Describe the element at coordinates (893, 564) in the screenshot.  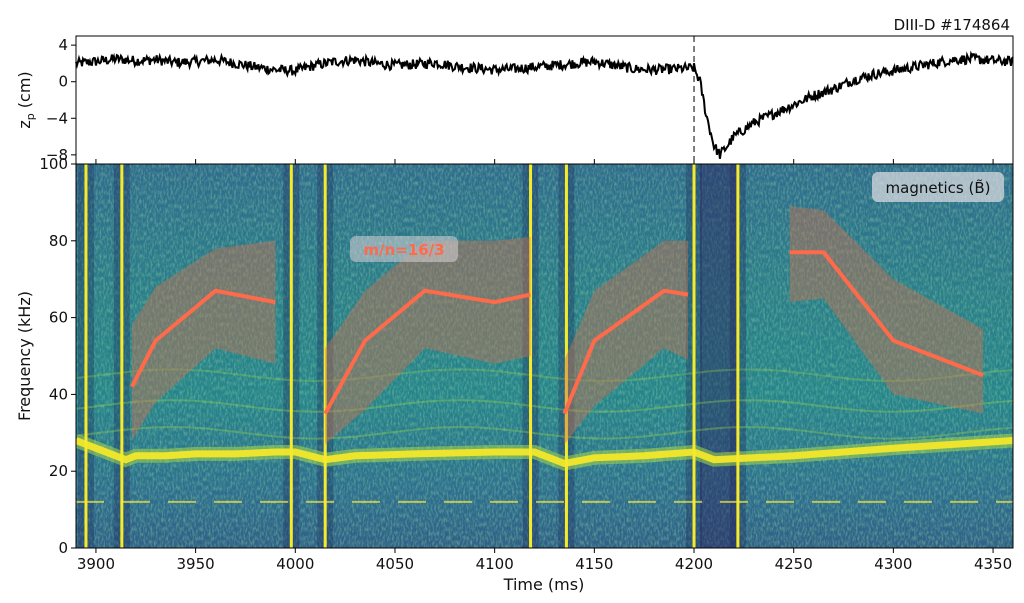
I see `spec-xtick-label: 4300` at that location.